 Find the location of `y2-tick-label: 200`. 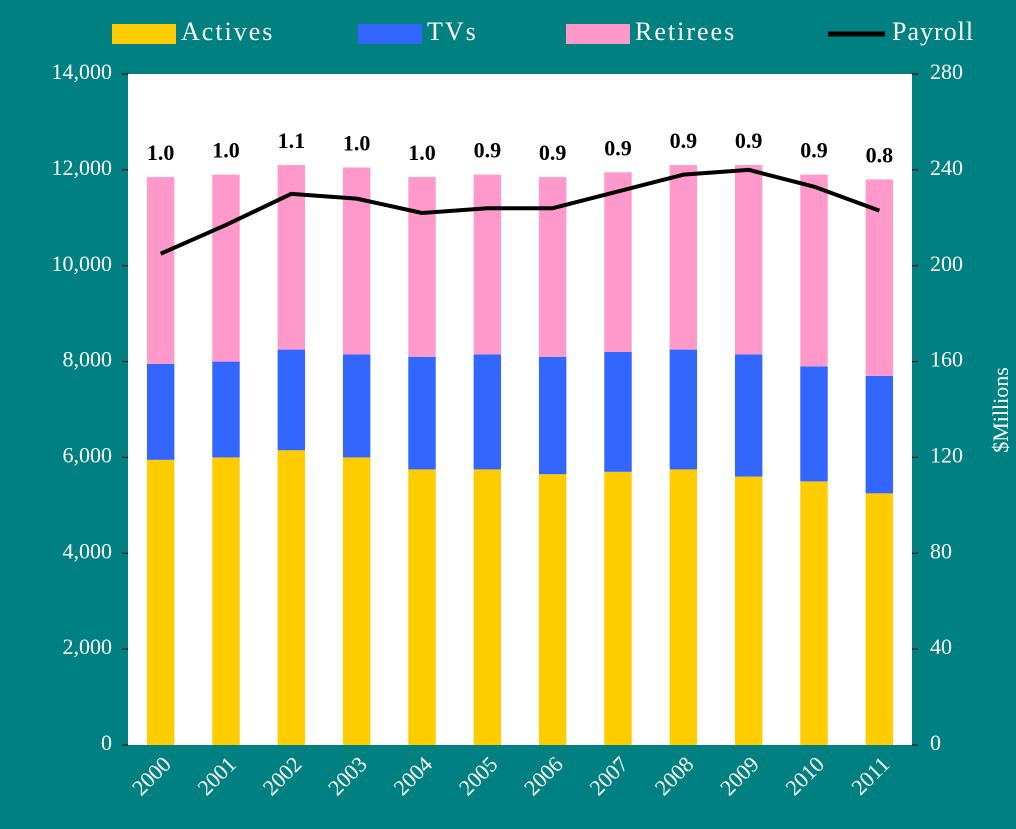

y2-tick-label: 200 is located at coordinates (946, 263).